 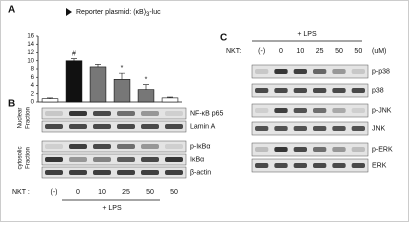 What do you see at coordinates (30, 45) in the screenshot?
I see `y-tick-label: 14` at bounding box center [30, 45].